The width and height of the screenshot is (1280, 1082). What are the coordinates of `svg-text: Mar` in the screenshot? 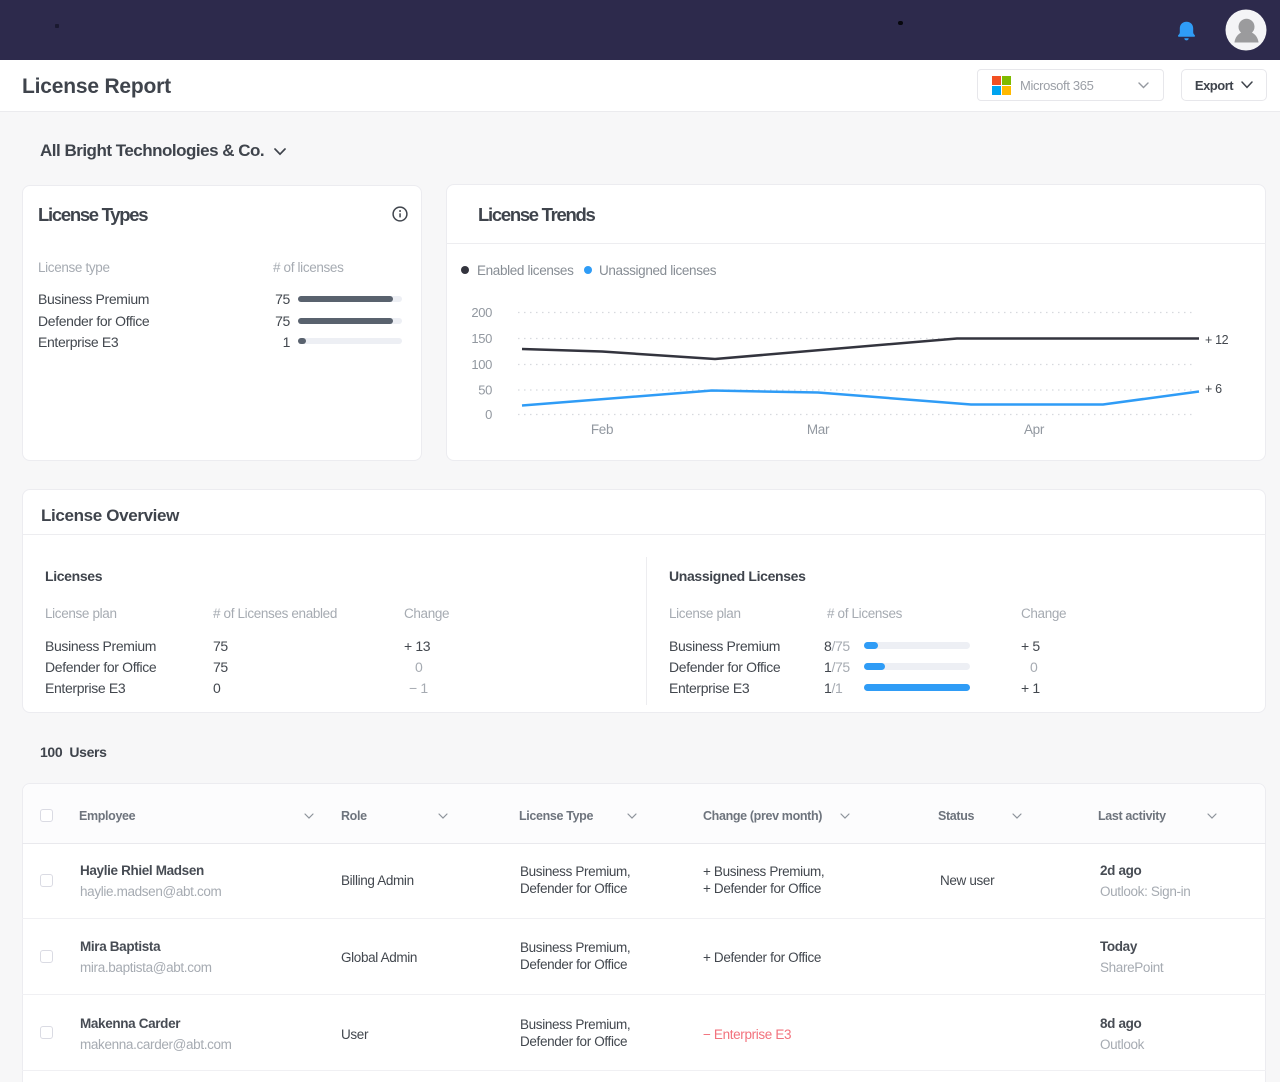 It's located at (818, 429).